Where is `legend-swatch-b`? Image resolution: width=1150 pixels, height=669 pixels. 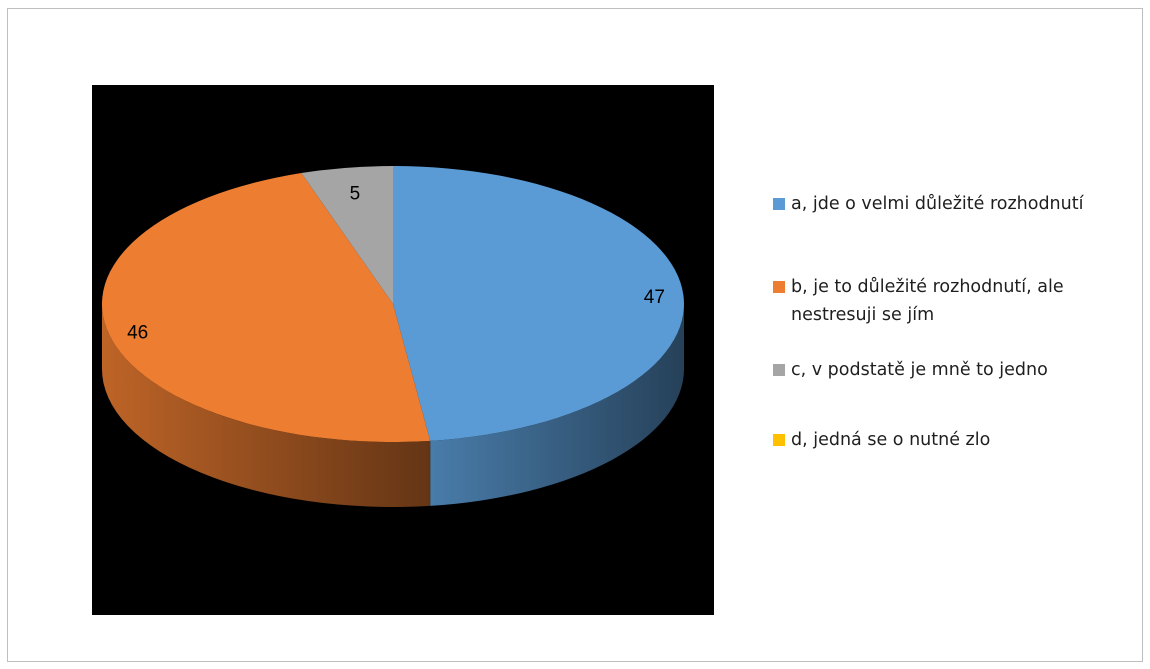 legend-swatch-b is located at coordinates (779, 287).